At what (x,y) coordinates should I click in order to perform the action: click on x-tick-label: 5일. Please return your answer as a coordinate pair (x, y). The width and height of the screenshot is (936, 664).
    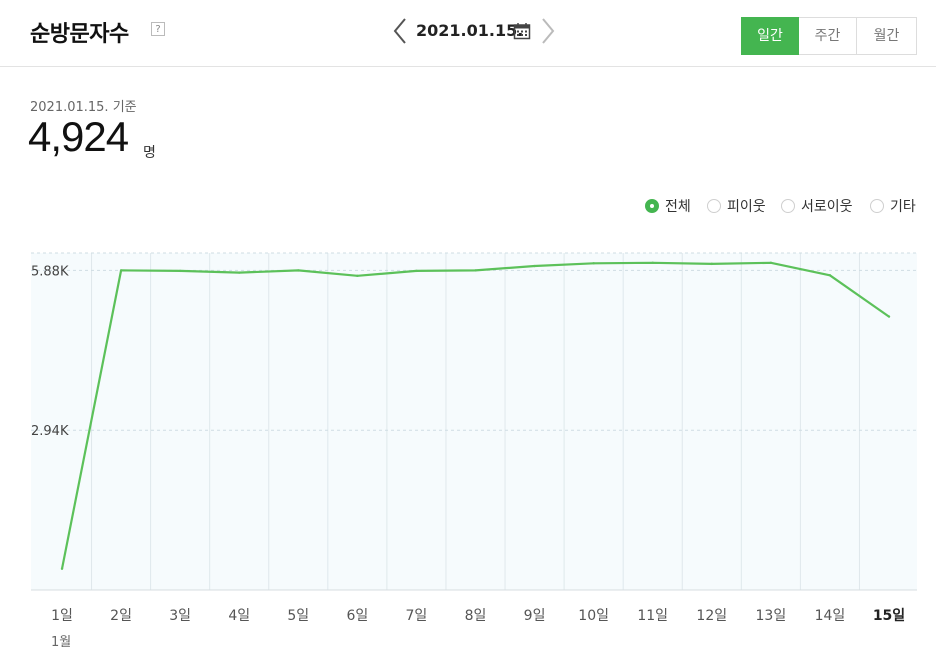
    Looking at the image, I should click on (298, 616).